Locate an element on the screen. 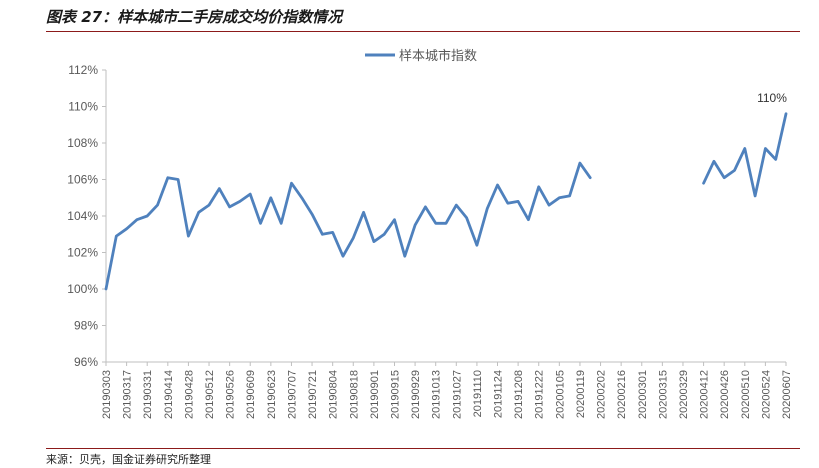  x-tick-label: 20200301 is located at coordinates (643, 394).